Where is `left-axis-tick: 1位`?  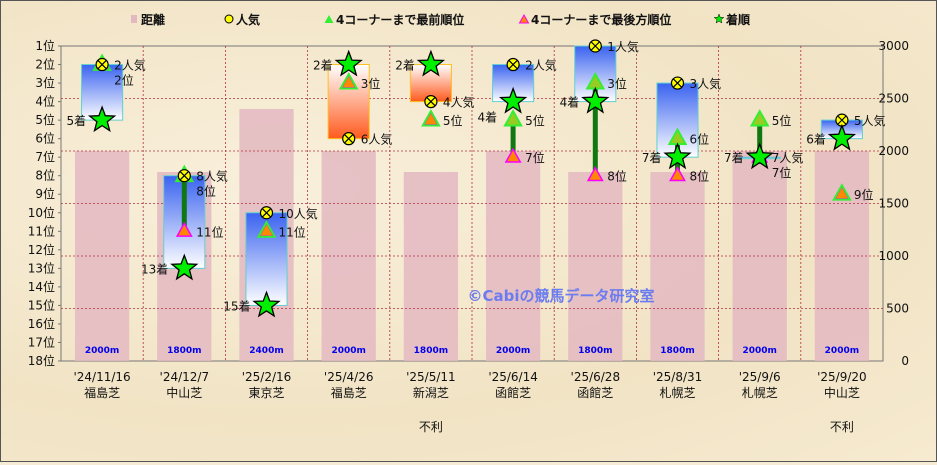 left-axis-tick: 1位 is located at coordinates (45, 45).